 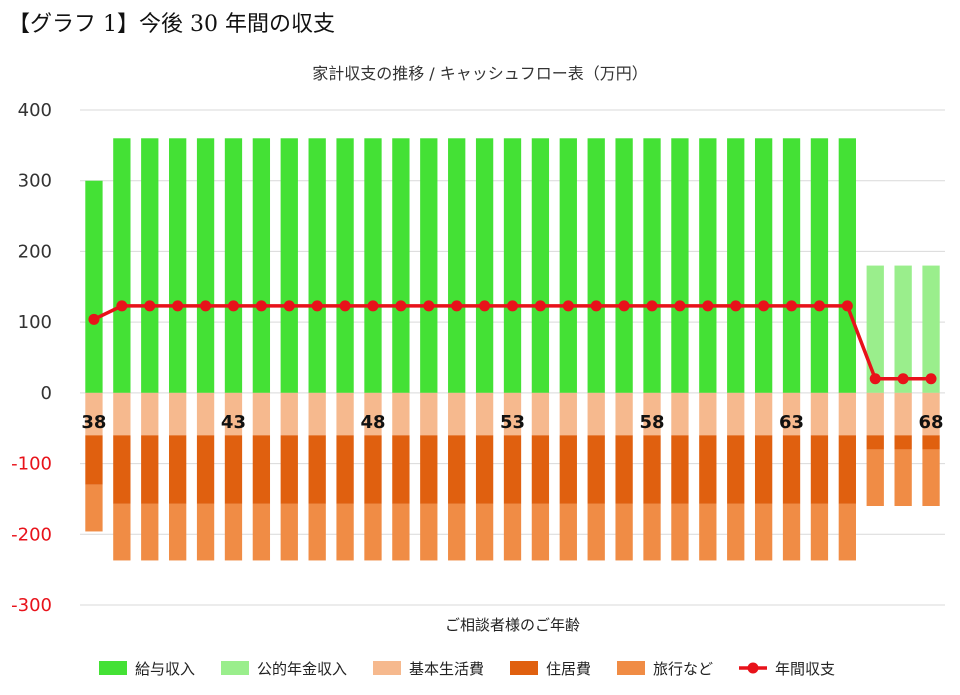 I want to click on y-tick-label: 100, so click(x=35, y=322).